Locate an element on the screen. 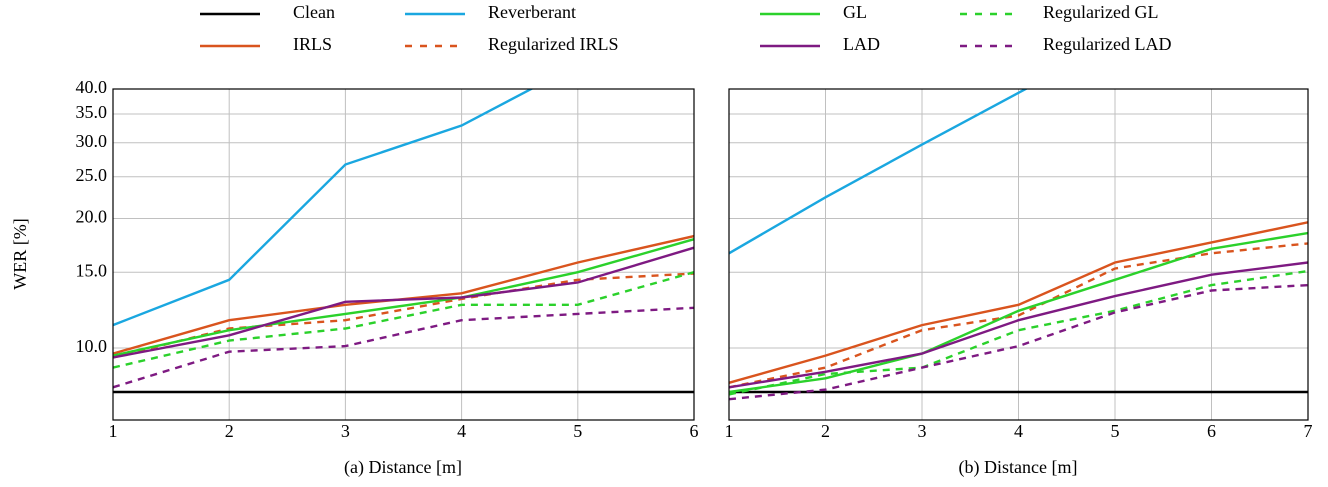 The height and width of the screenshot is (487, 1328). y-tick-label: 20.0 is located at coordinates (92, 217).